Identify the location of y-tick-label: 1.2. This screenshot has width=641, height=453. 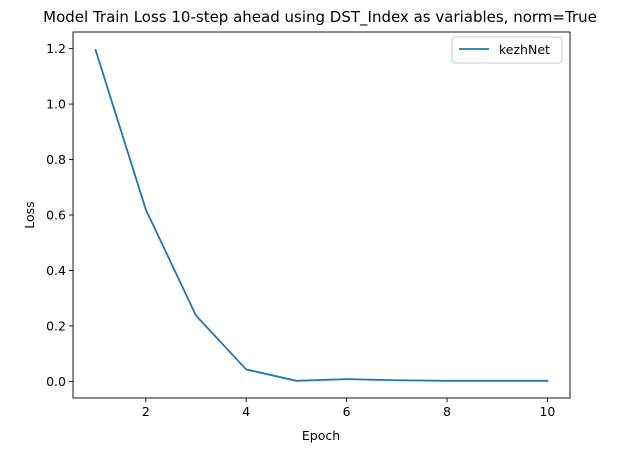
(56, 48).